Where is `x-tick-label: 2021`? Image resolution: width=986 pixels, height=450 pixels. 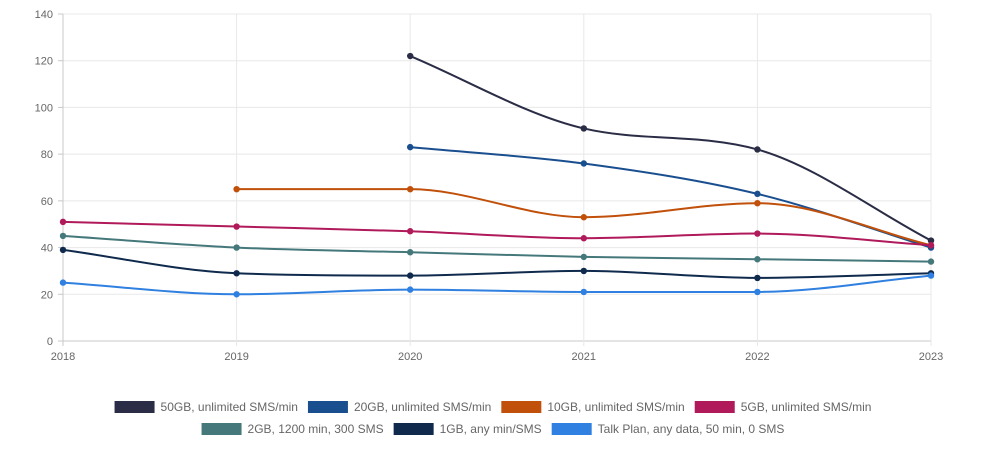
x-tick-label: 2021 is located at coordinates (584, 357).